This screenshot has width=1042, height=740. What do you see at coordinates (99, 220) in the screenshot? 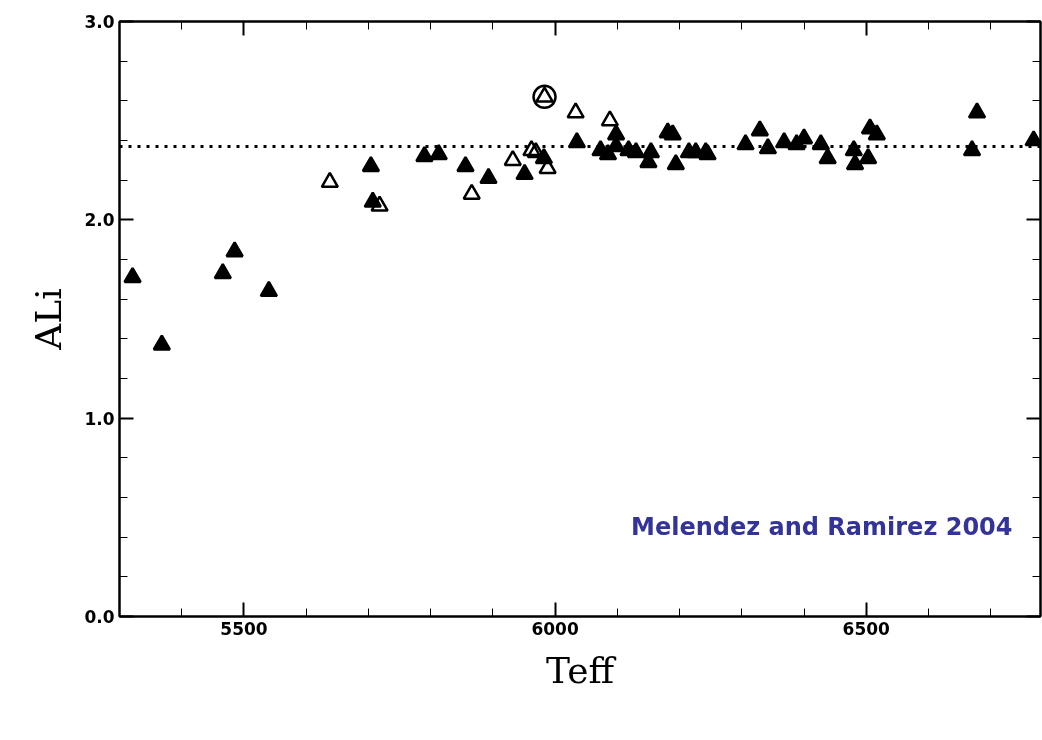
I see `y-tick-label: 2.0` at bounding box center [99, 220].